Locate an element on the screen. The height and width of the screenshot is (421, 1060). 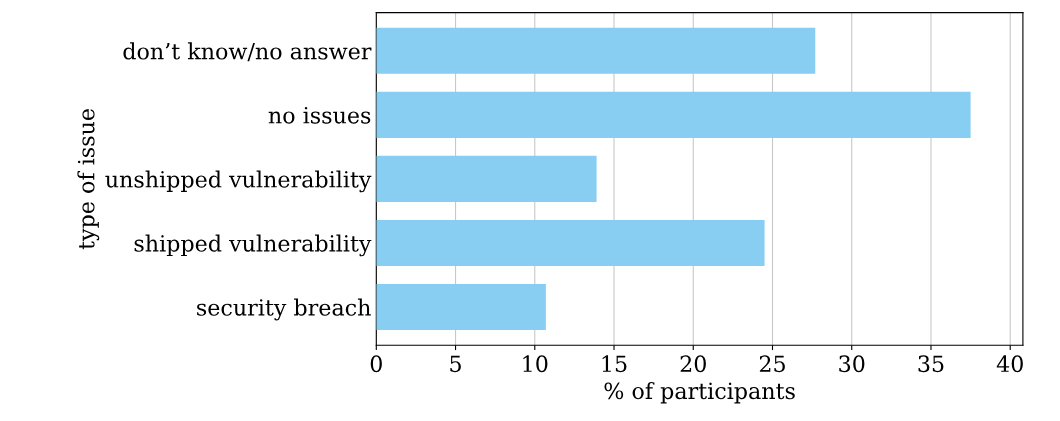
y-axis-title: type of issue is located at coordinates (88, 179).